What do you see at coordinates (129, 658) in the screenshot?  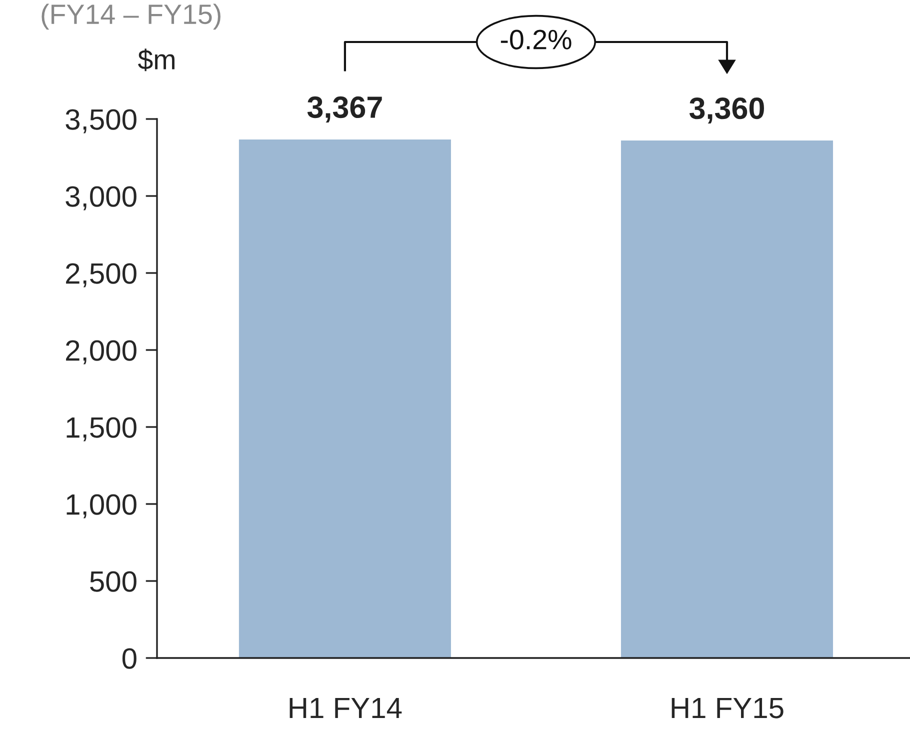 I see `y-tick-label: 0` at bounding box center [129, 658].